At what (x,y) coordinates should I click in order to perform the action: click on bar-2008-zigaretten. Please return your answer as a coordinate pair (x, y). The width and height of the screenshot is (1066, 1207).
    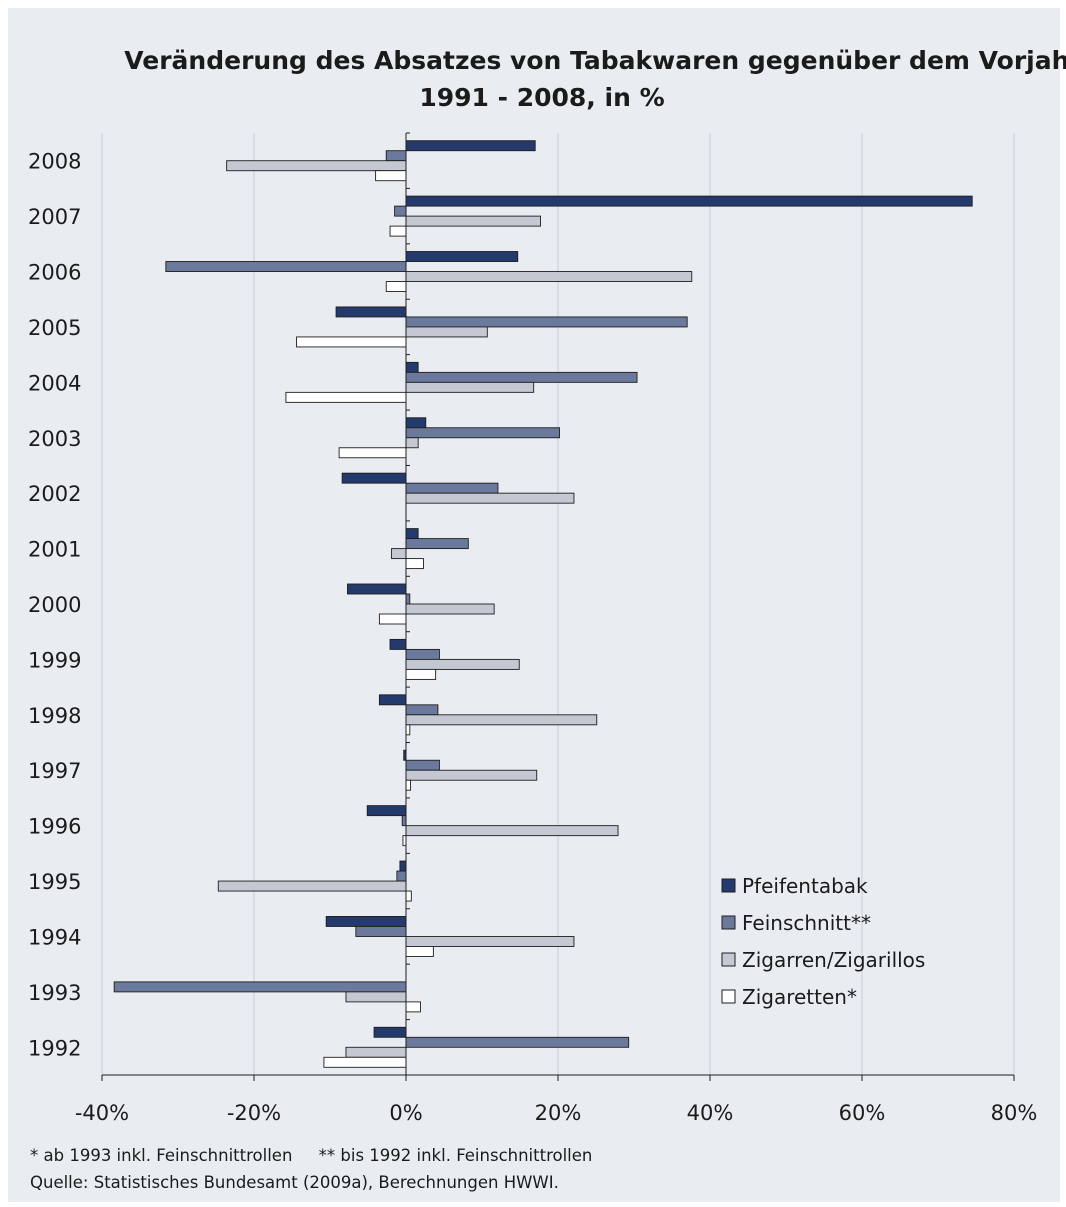
    Looking at the image, I should click on (391, 176).